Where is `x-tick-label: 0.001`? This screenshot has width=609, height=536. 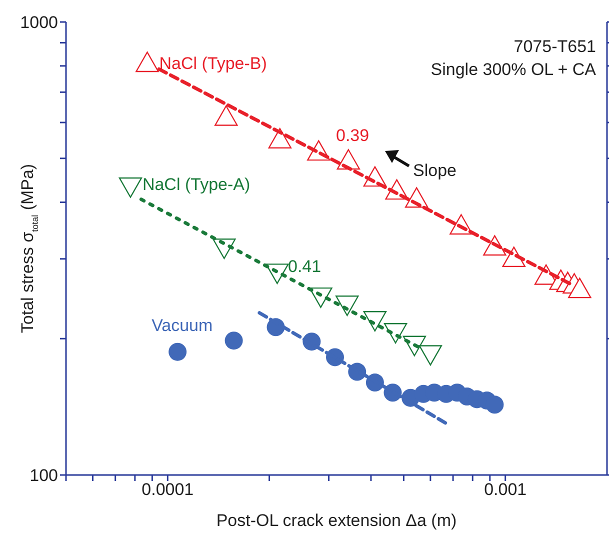 x-tick-label: 0.001 is located at coordinates (505, 490).